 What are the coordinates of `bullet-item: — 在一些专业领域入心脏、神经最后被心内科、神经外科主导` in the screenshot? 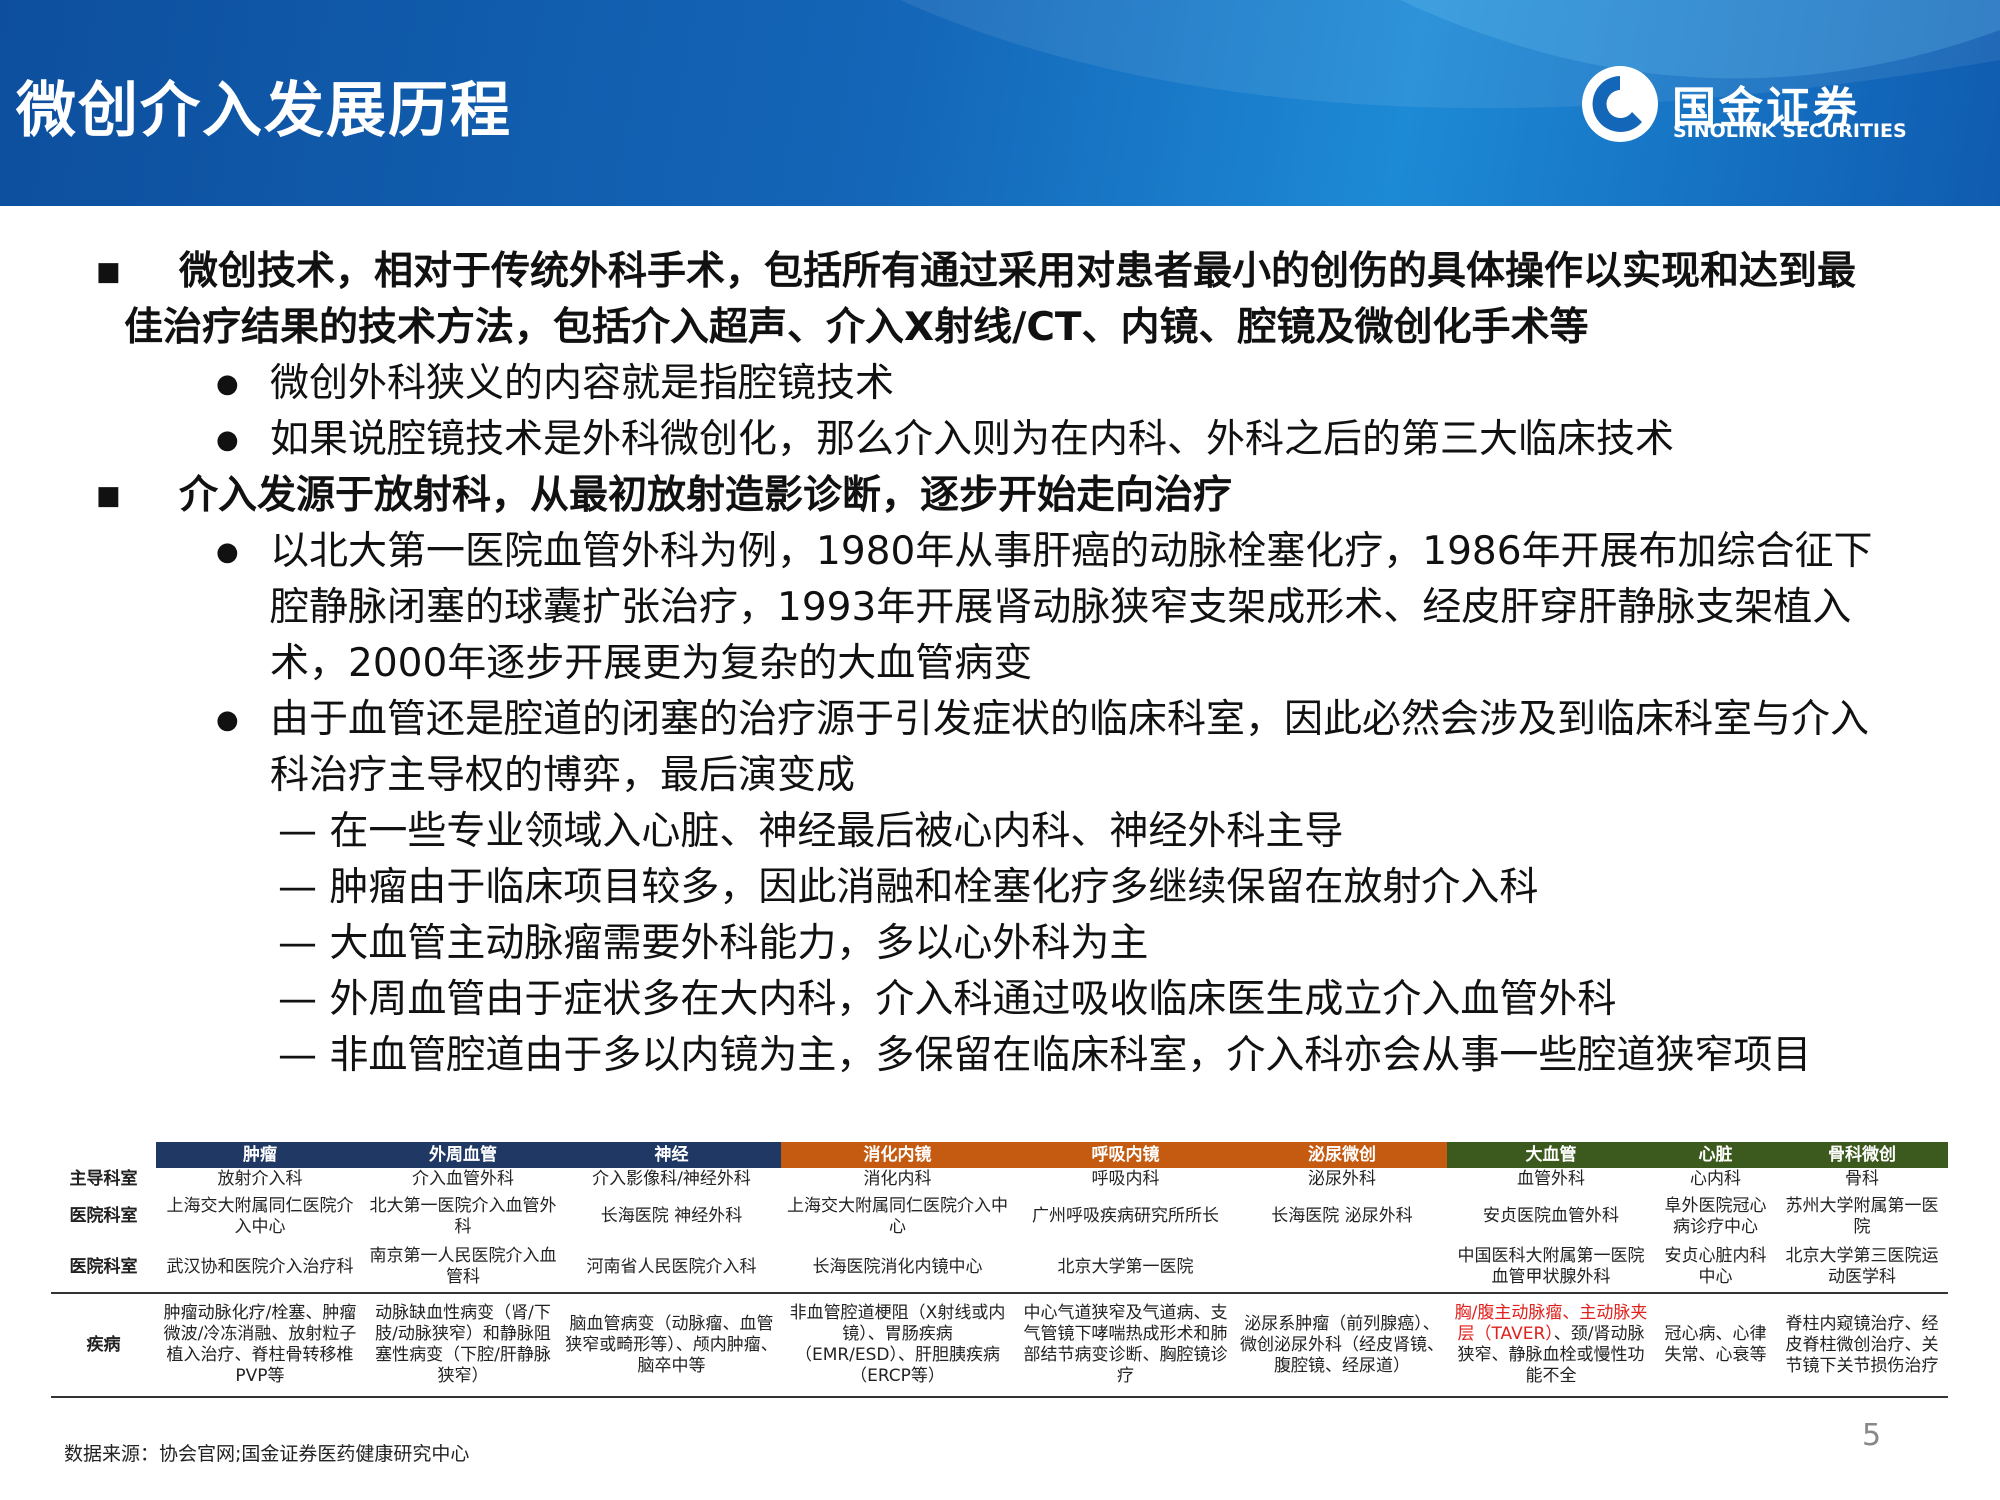 It's located at (1007, 832).